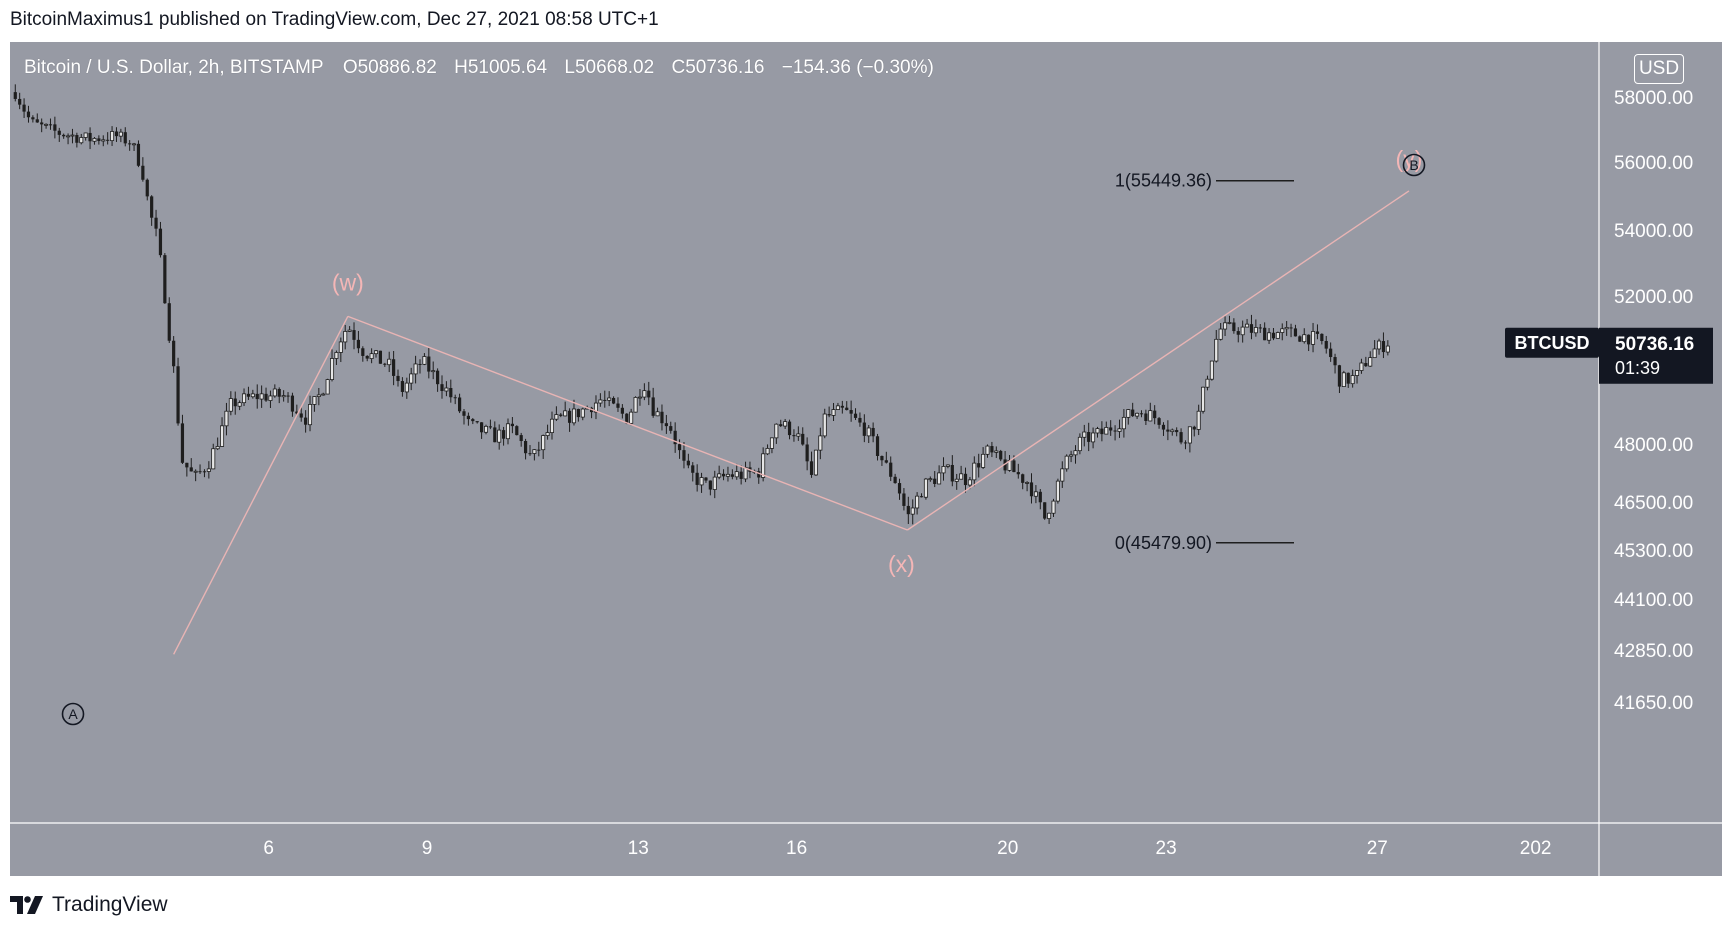 This screenshot has height=931, width=1725. I want to click on legend-symbol: Bitcoin / U.S. Dollar, 2h, BITSTAMP, so click(174, 67).